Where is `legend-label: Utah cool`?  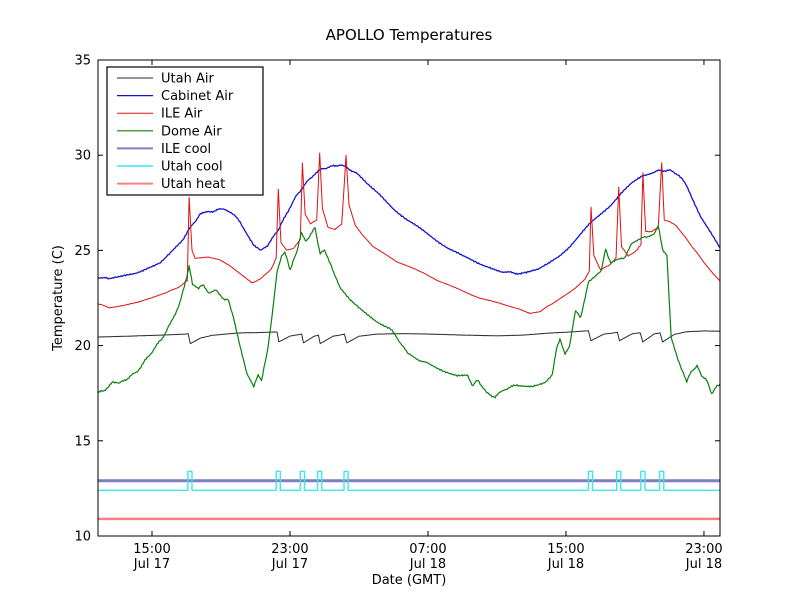 legend-label: Utah cool is located at coordinates (192, 167).